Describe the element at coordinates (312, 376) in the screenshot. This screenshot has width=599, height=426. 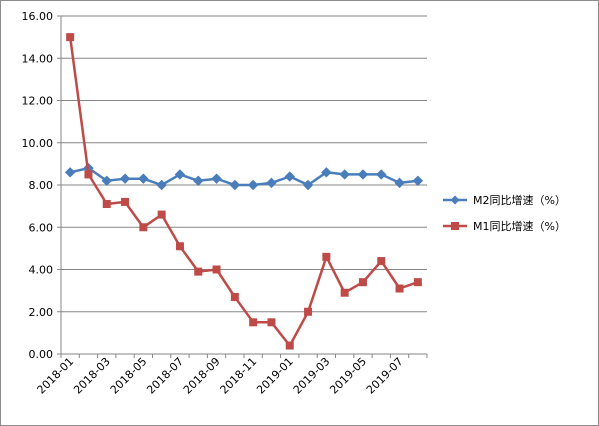
I see `x-tick-label: 2019-03` at that location.